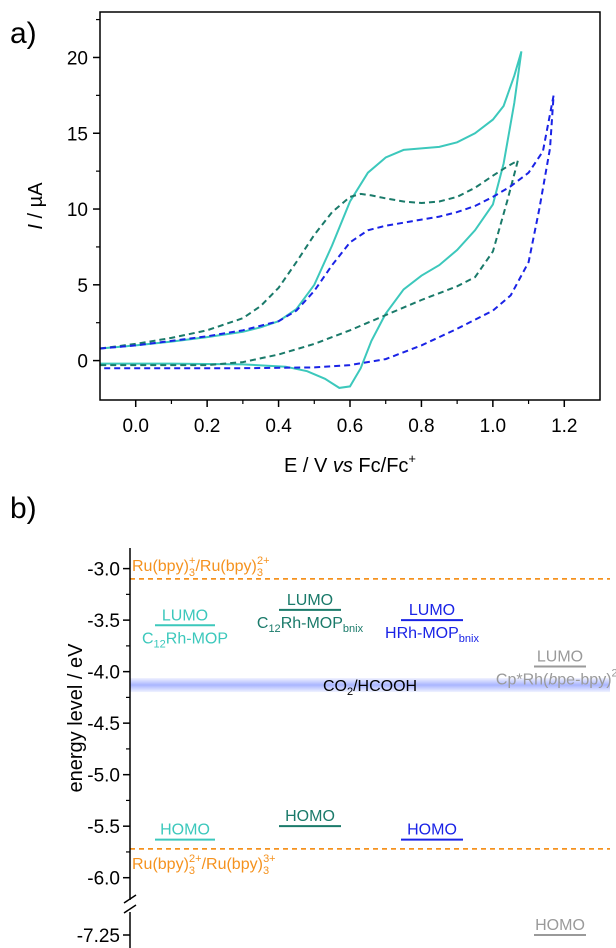 This screenshot has width=616, height=948. I want to click on y-tick-label: 10, so click(77, 210).